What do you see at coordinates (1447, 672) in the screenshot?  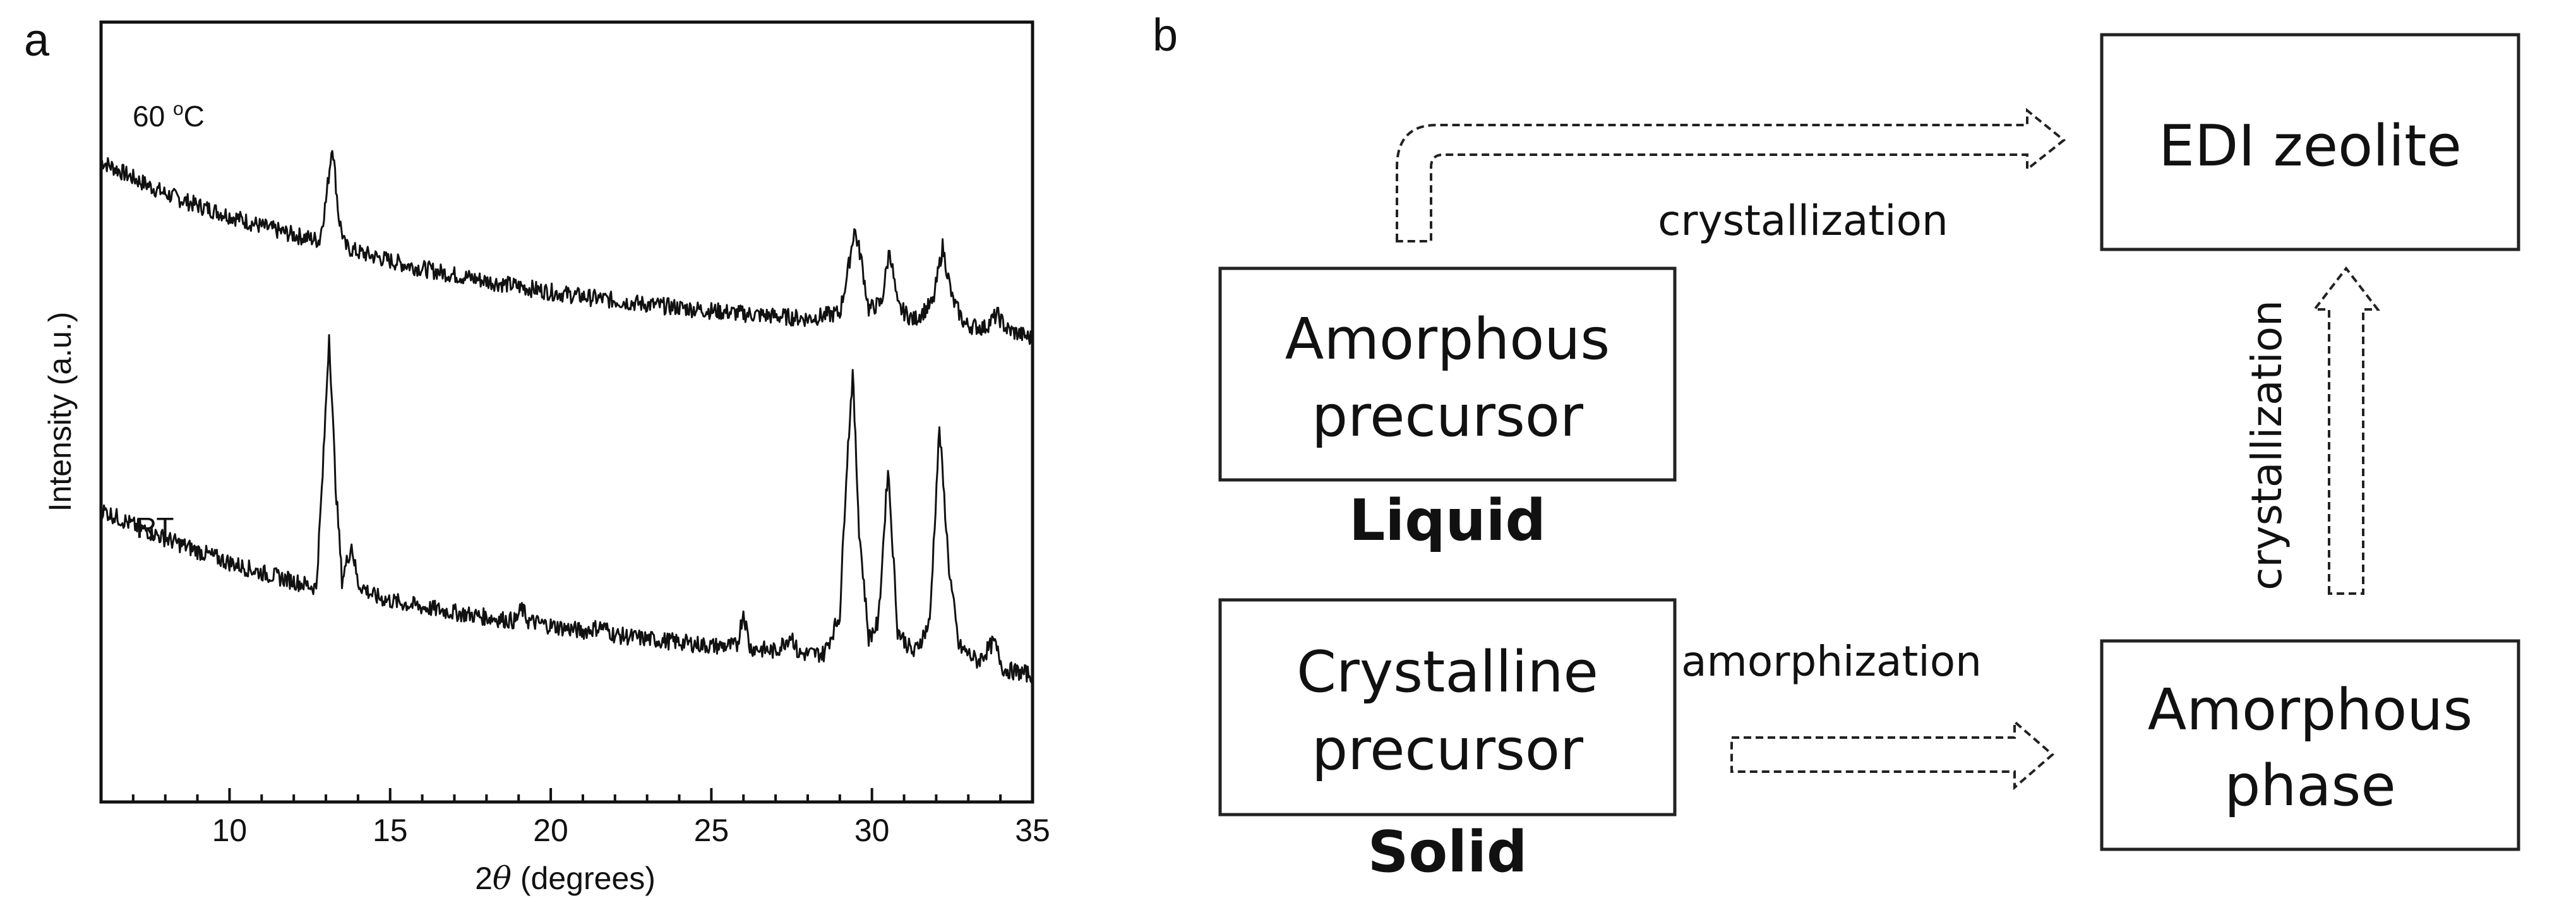 I see `crystalline-precursor-line1: Crystalline` at bounding box center [1447, 672].